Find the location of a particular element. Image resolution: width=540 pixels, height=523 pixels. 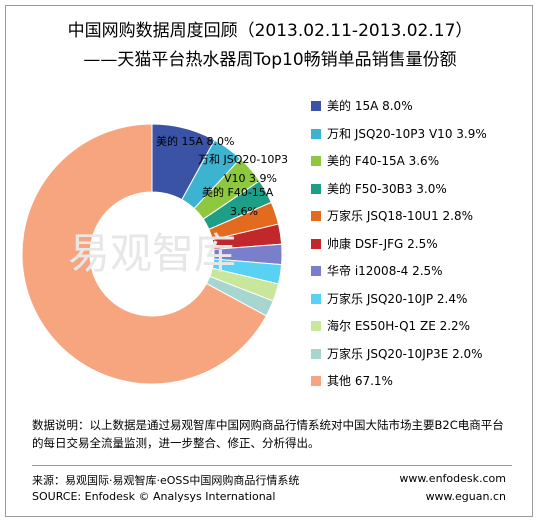

legend-label: 海尔 ES50H-Q1 ZE 2.2% is located at coordinates (399, 326).